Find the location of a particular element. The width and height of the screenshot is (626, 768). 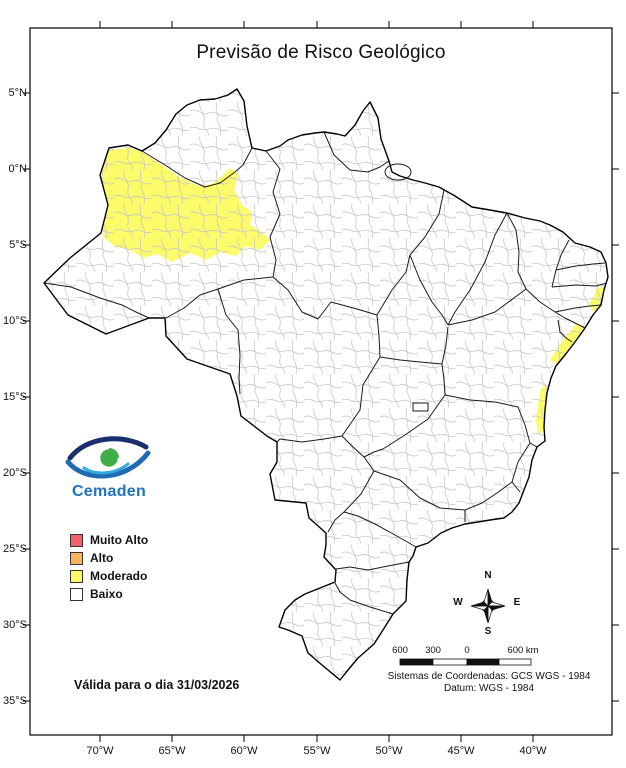

lat-label-25s: 25°S is located at coordinates (15, 549).